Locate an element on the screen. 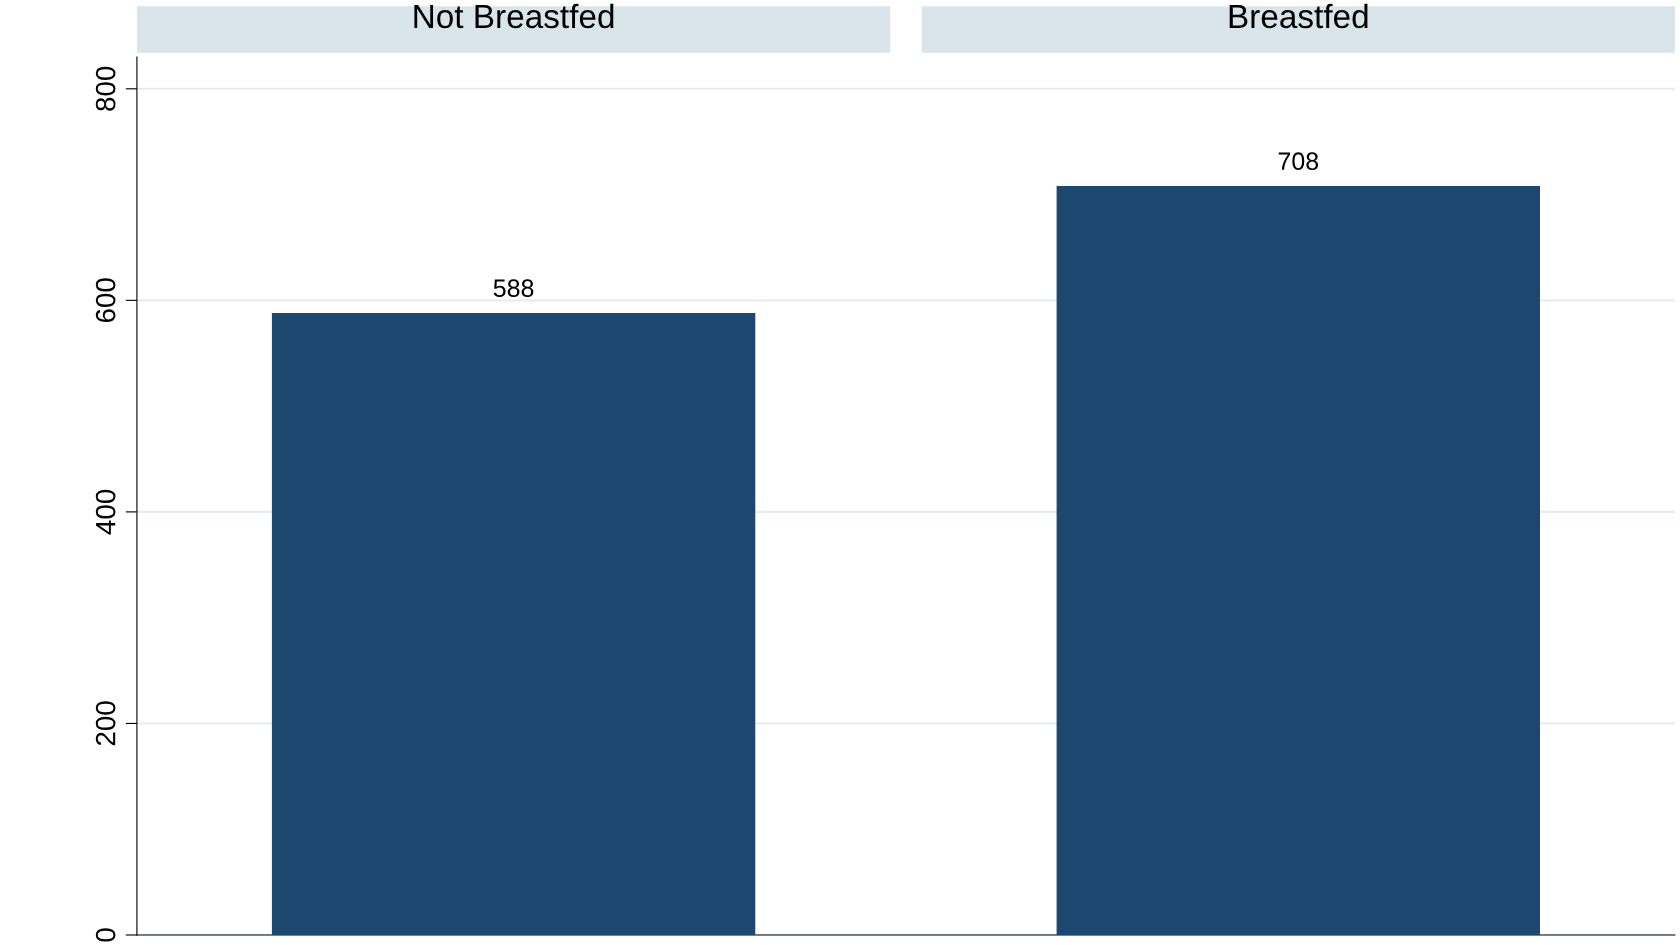 This screenshot has width=1680, height=945. data-label: 708 is located at coordinates (1298, 161).